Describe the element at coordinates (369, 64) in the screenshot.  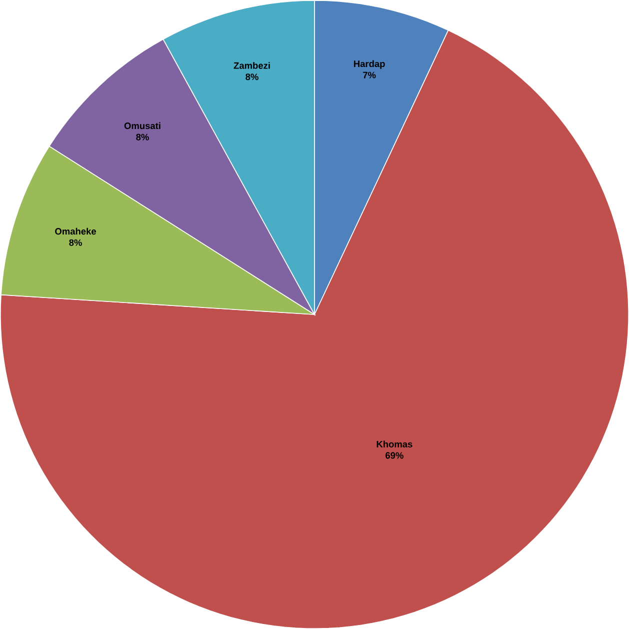
I see `slice-label: Hardap` at that location.